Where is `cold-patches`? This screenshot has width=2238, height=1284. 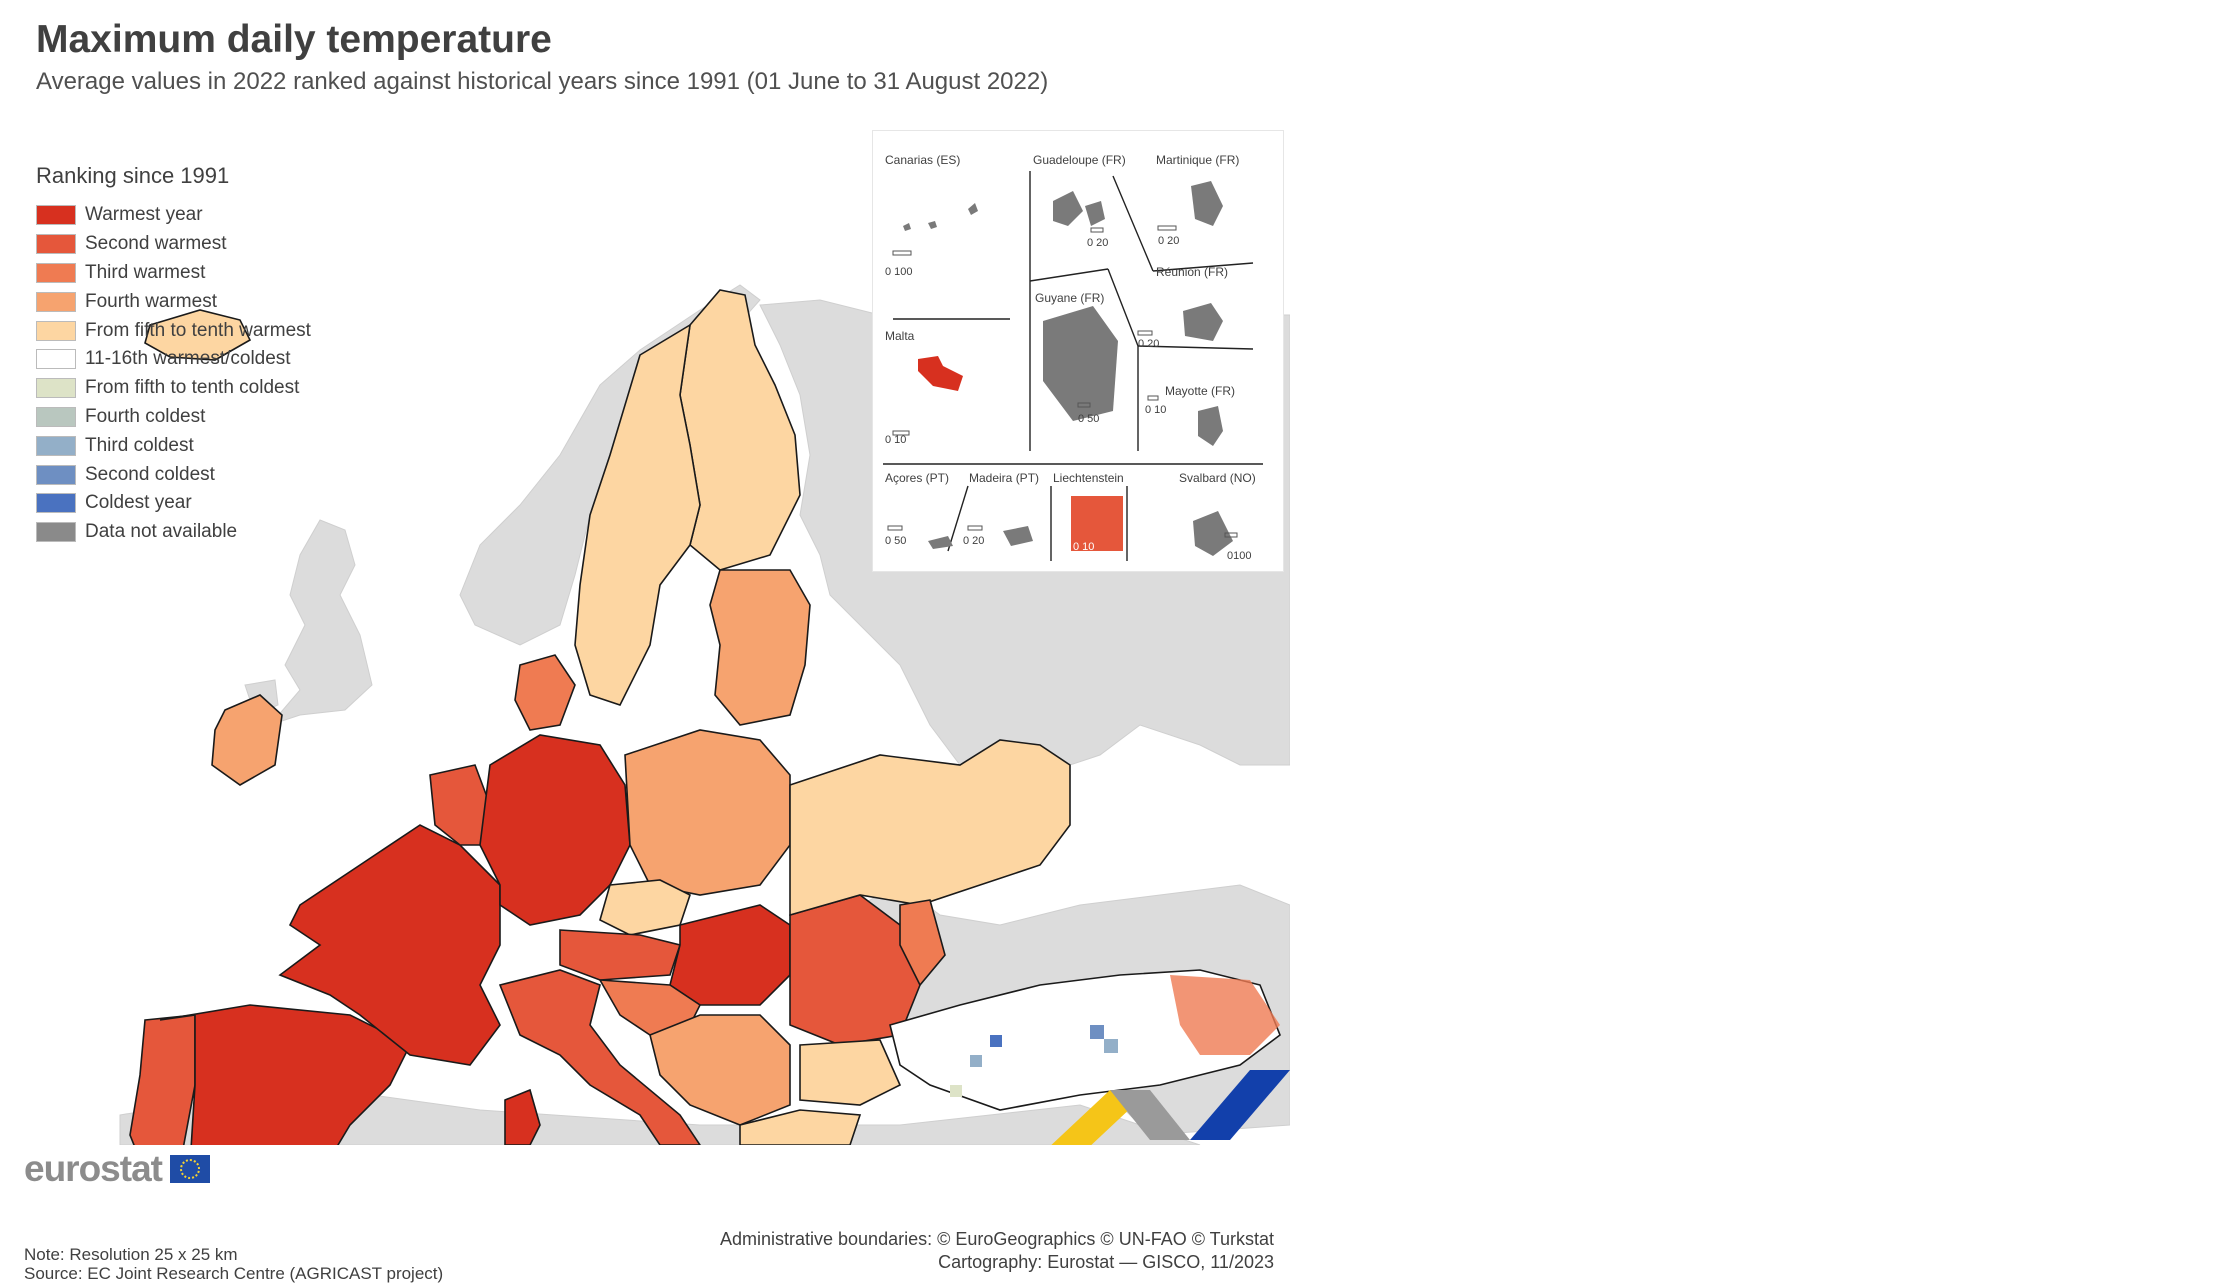 cold-patches is located at coordinates (1034, 1061).